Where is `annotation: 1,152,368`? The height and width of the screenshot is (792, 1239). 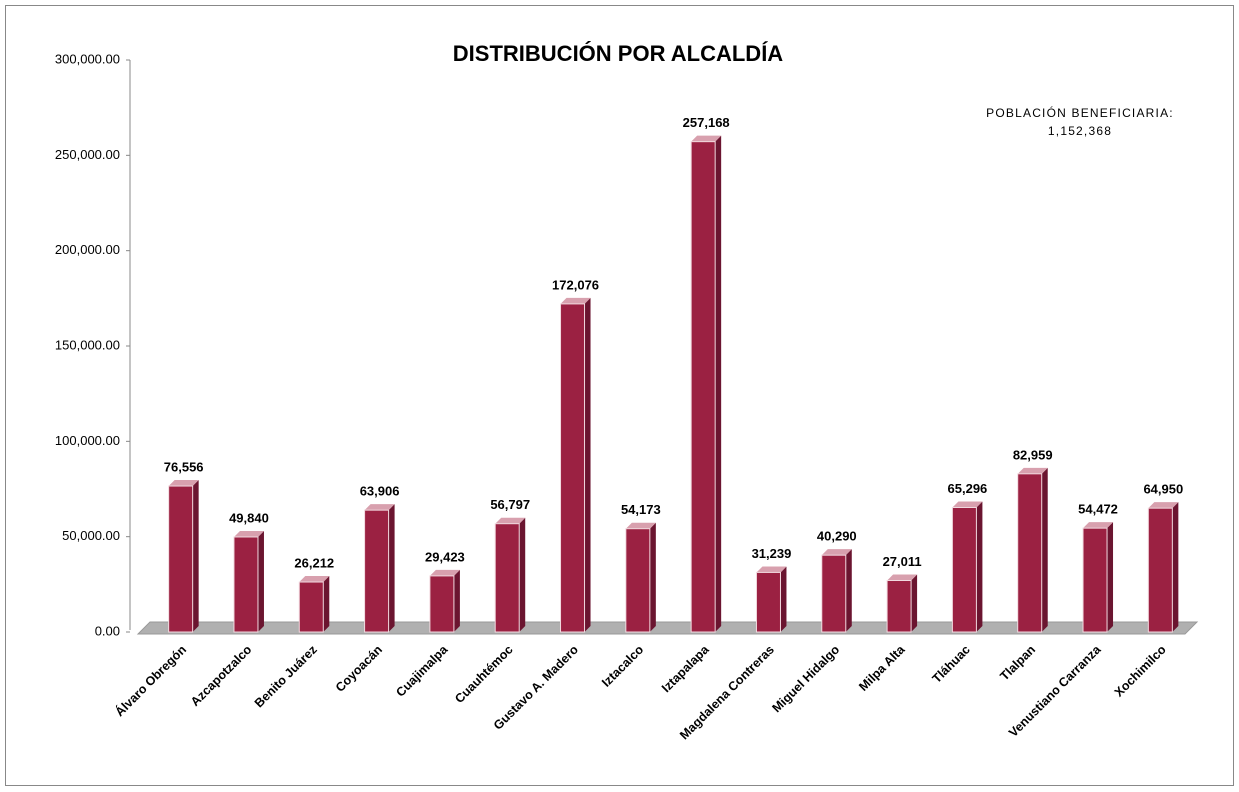
annotation: 1,152,368 is located at coordinates (1080, 131).